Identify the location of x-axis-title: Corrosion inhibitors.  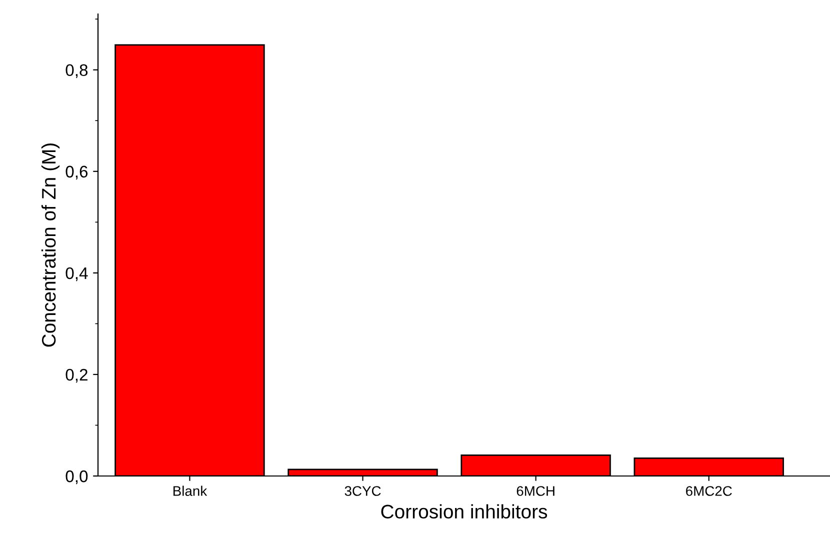
(464, 511).